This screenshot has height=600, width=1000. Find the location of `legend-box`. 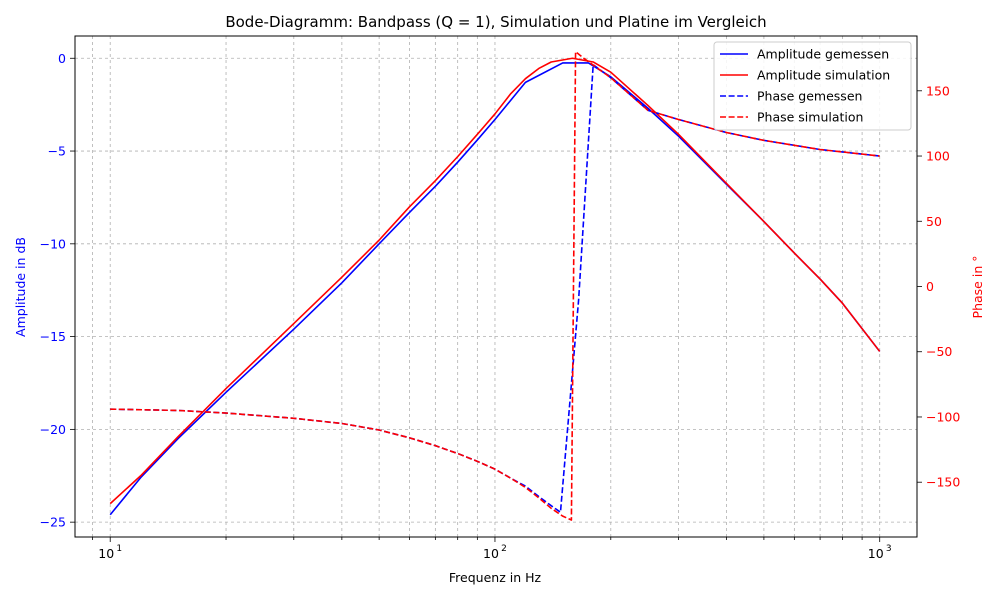

legend-box is located at coordinates (812, 86).